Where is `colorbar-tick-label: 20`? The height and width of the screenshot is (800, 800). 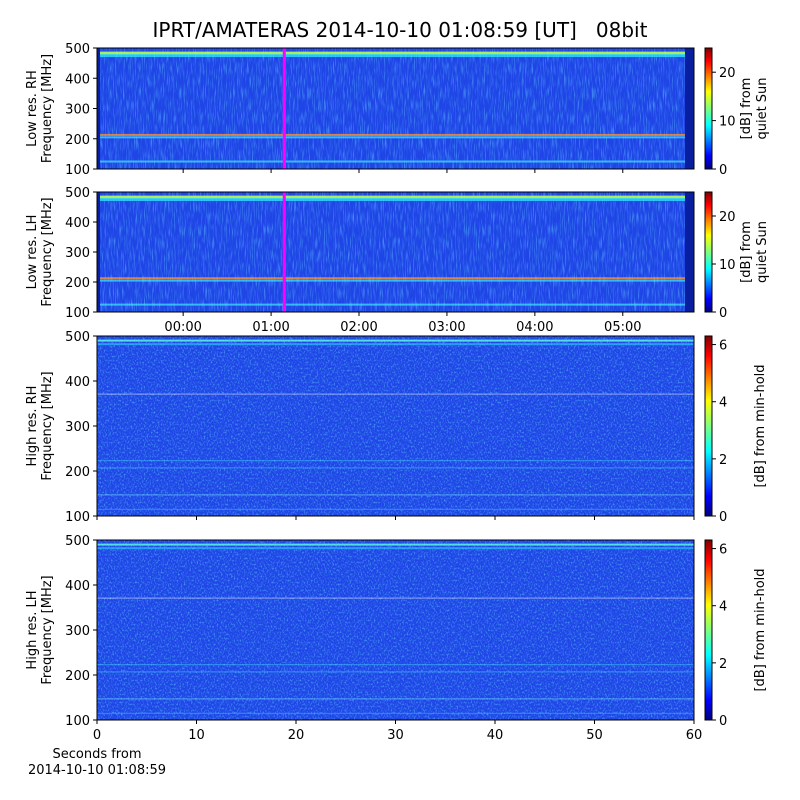
colorbar-tick-label: 20 is located at coordinates (727, 217).